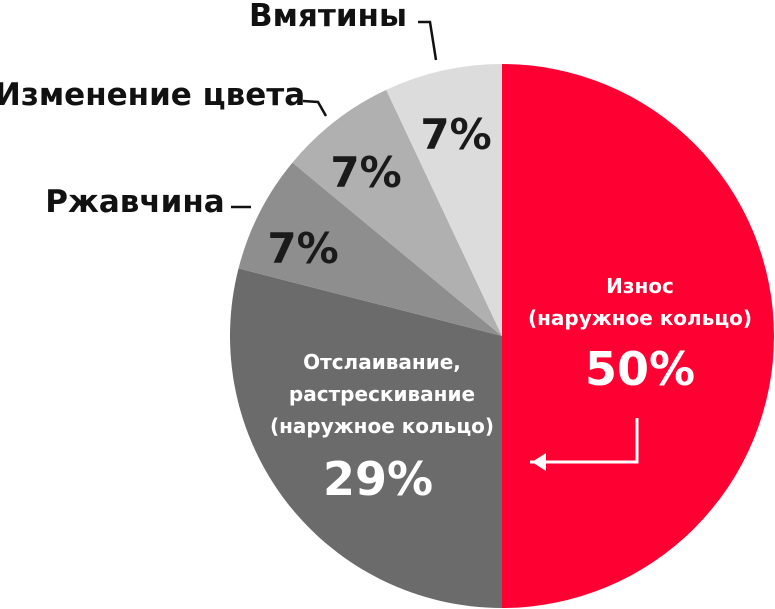 The height and width of the screenshot is (609, 775). I want to click on slice-3-label: Изменение цвета, so click(152, 95).